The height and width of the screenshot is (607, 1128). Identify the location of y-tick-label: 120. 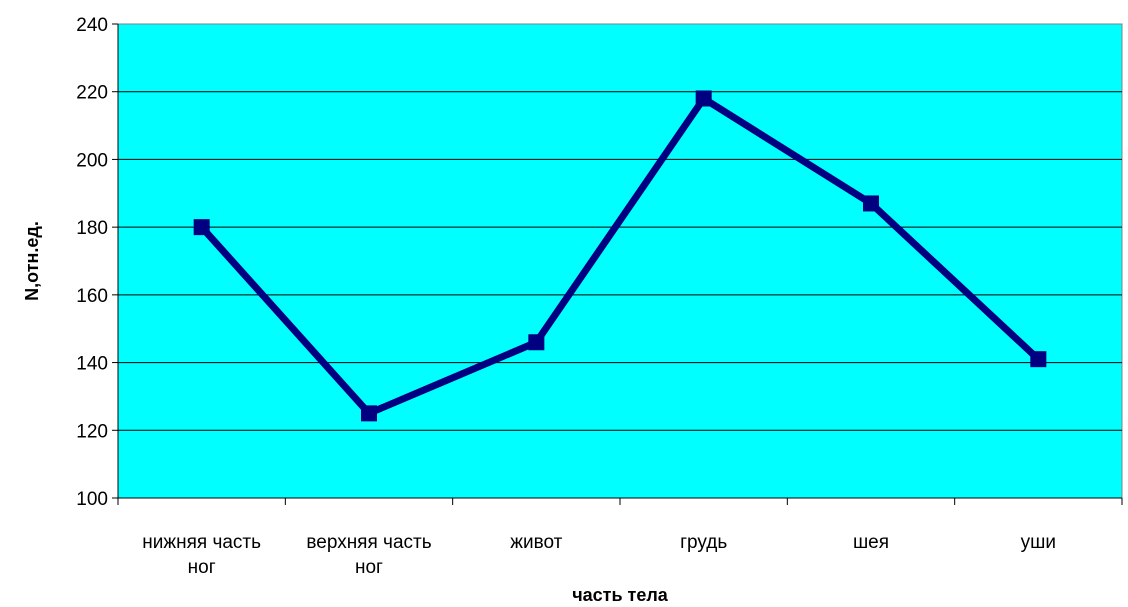
(92, 431).